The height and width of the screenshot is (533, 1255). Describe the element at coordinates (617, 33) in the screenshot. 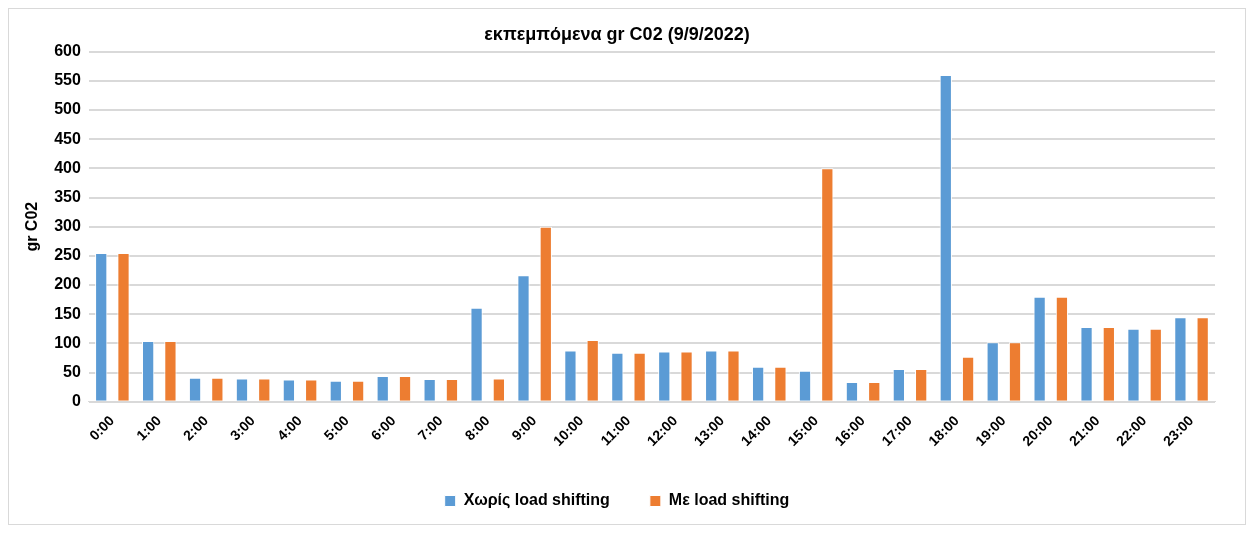

I see `chart-title: εκπεμπόμενα gr C02 (9/9/2022)` at that location.